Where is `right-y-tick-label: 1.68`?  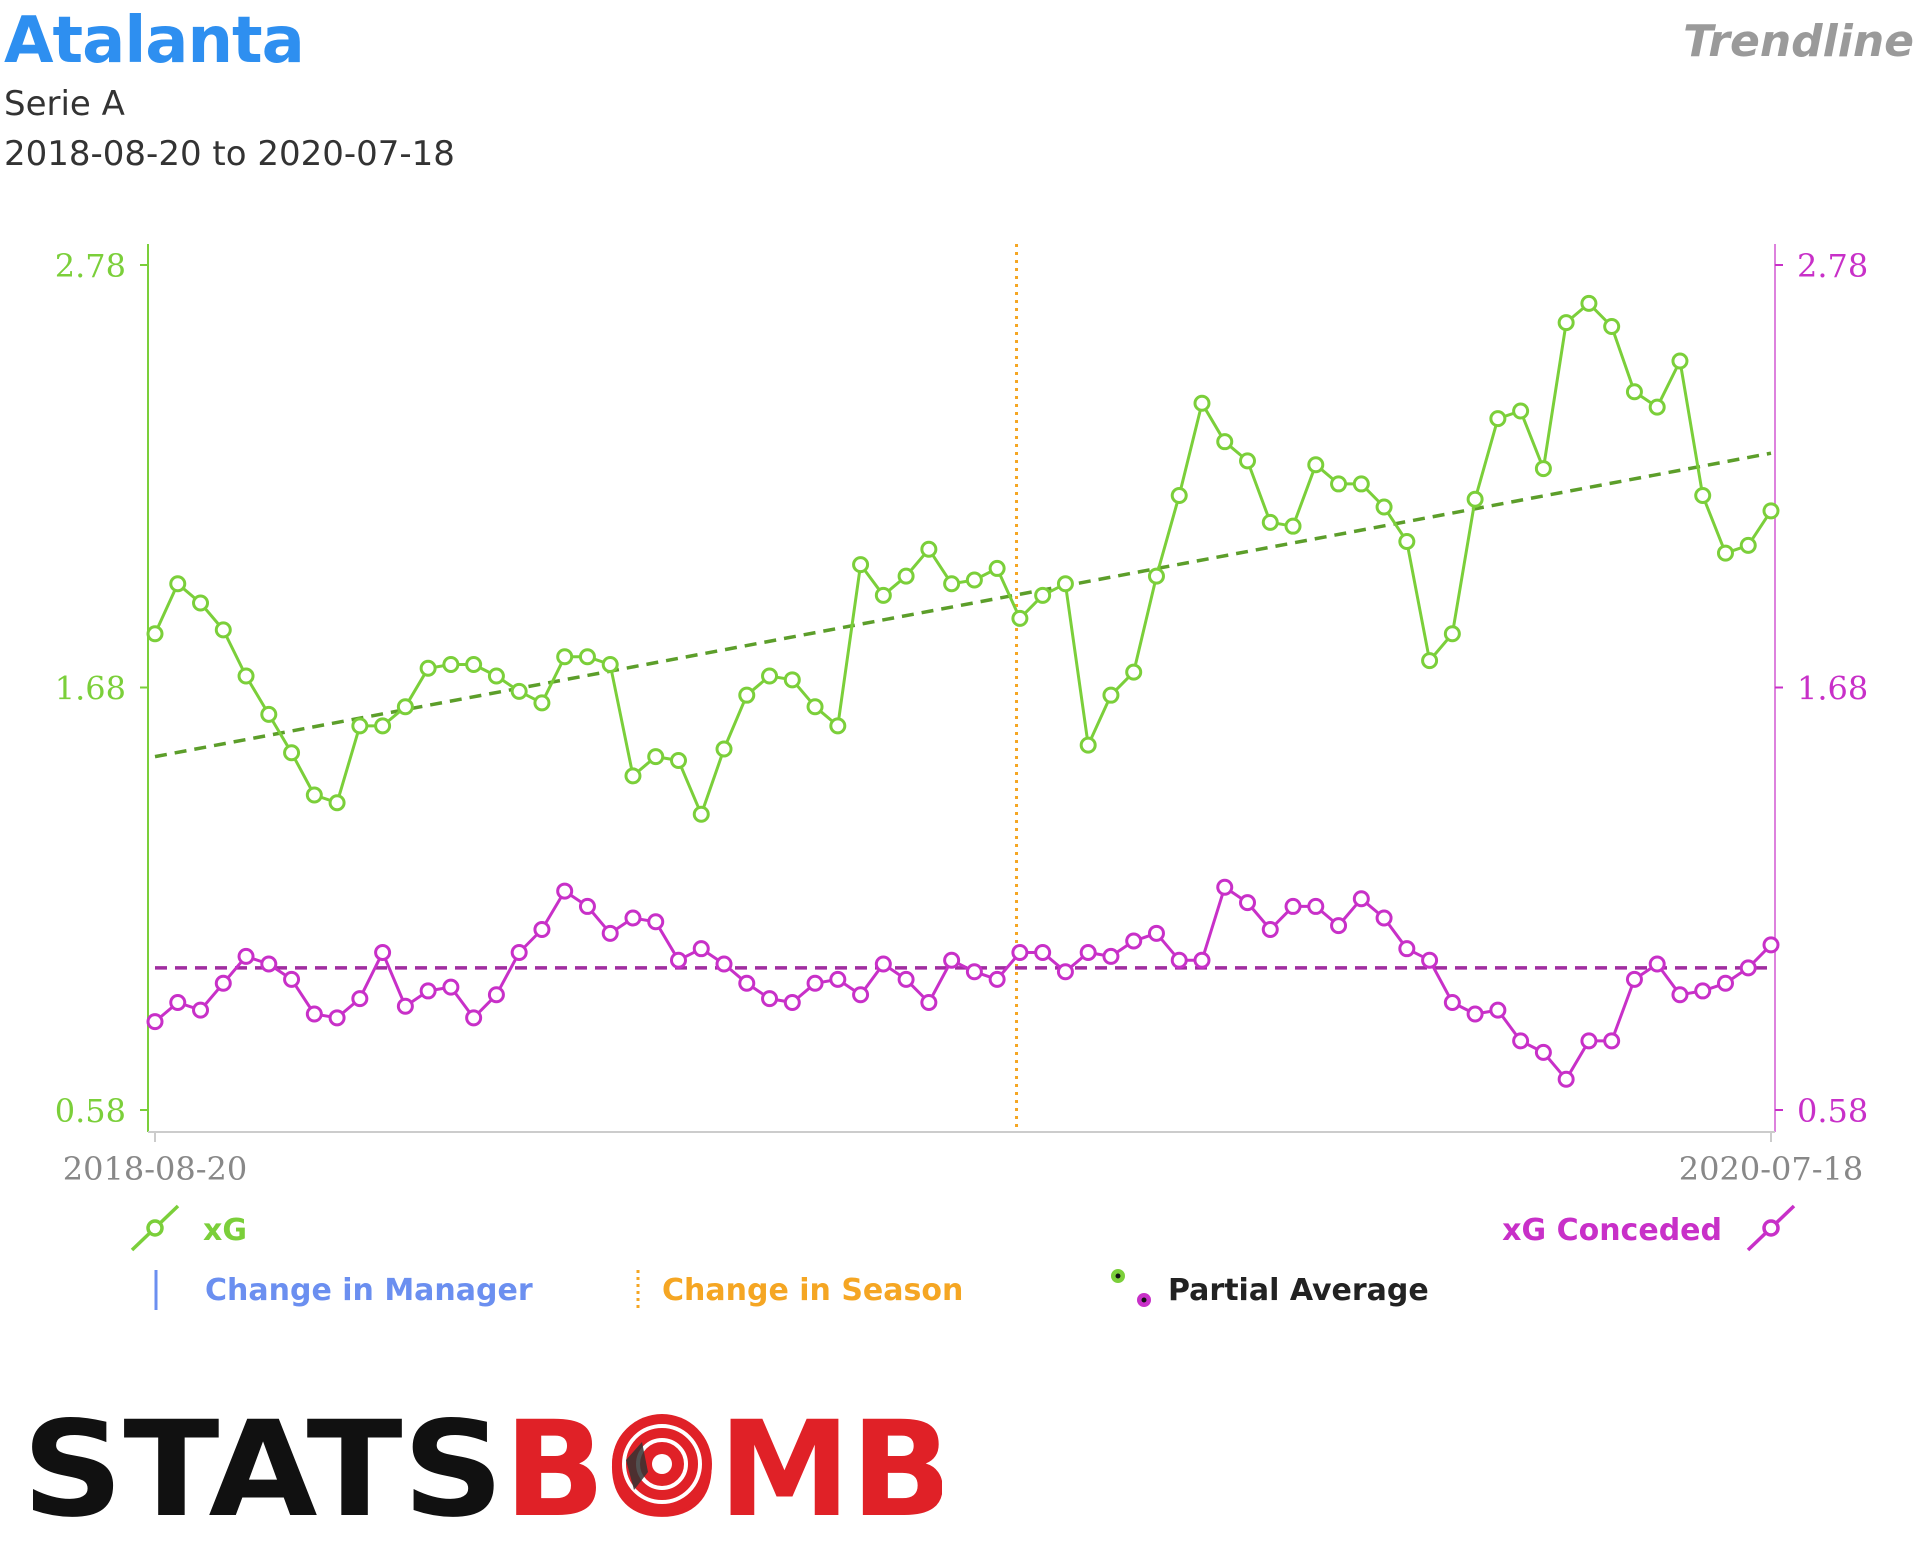 right-y-tick-label: 1.68 is located at coordinates (1832, 689).